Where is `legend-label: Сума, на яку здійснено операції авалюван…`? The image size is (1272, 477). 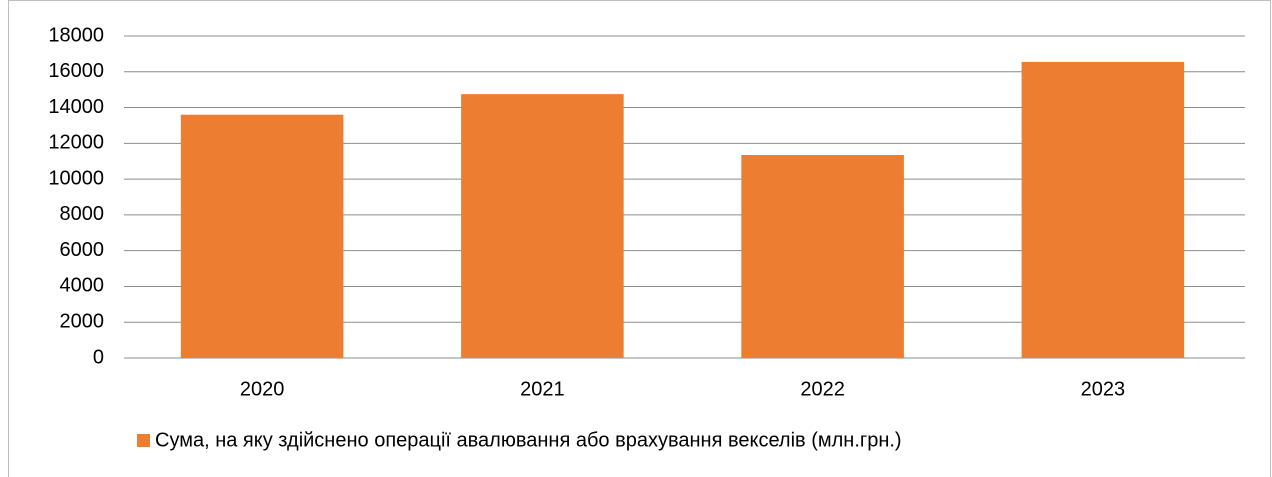
legend-label: Сума, на яку здійснено операції авалюван… is located at coordinates (528, 440).